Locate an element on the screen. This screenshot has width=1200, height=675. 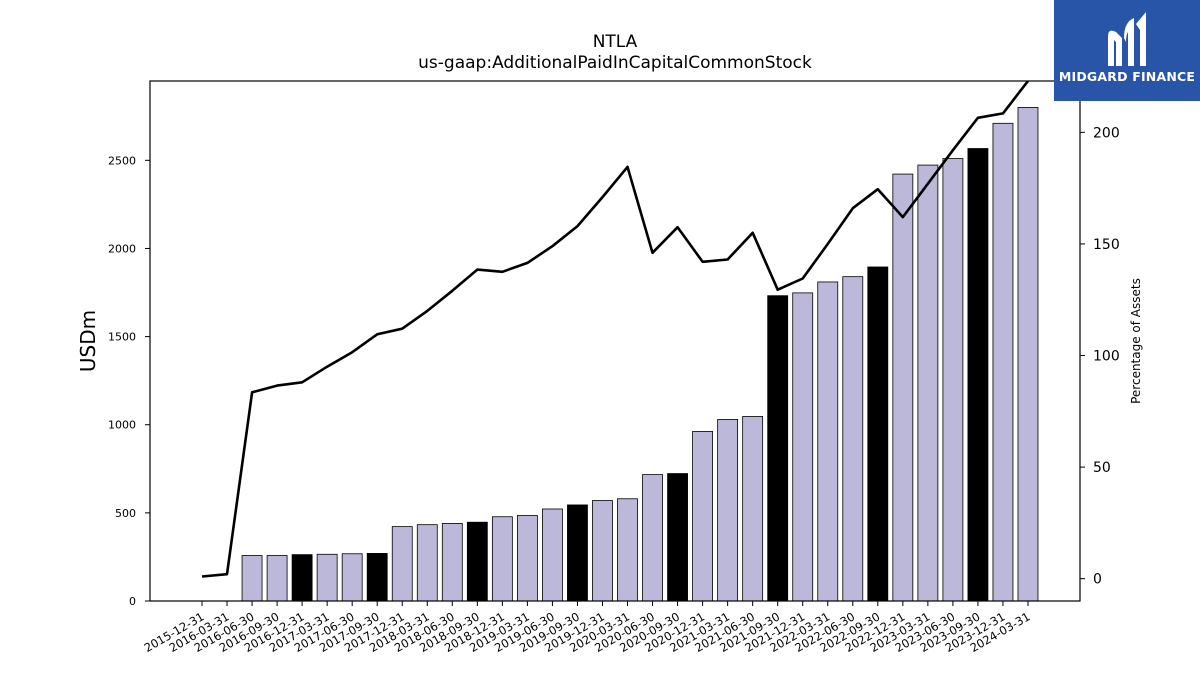
y2-tick-label: 200 is located at coordinates (1106, 133).